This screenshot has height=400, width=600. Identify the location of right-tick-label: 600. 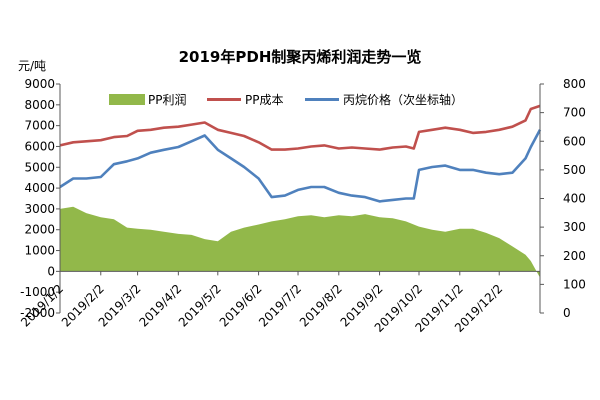
(574, 141).